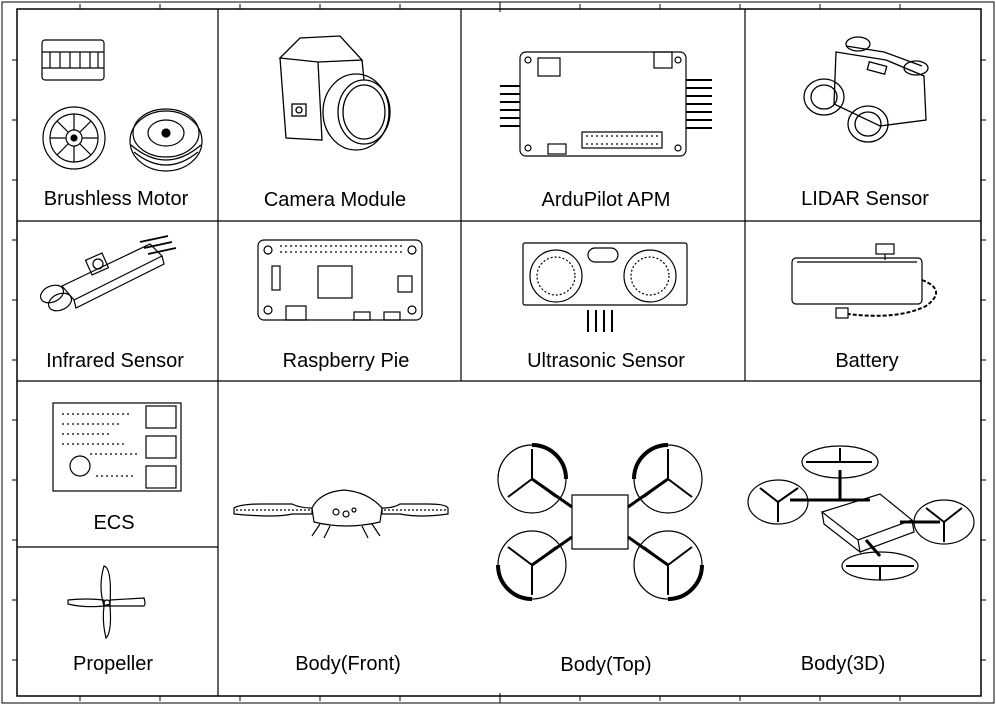 Image resolution: width=996 pixels, height=705 pixels. What do you see at coordinates (113, 664) in the screenshot?
I see `label-propeller: Propeller` at bounding box center [113, 664].